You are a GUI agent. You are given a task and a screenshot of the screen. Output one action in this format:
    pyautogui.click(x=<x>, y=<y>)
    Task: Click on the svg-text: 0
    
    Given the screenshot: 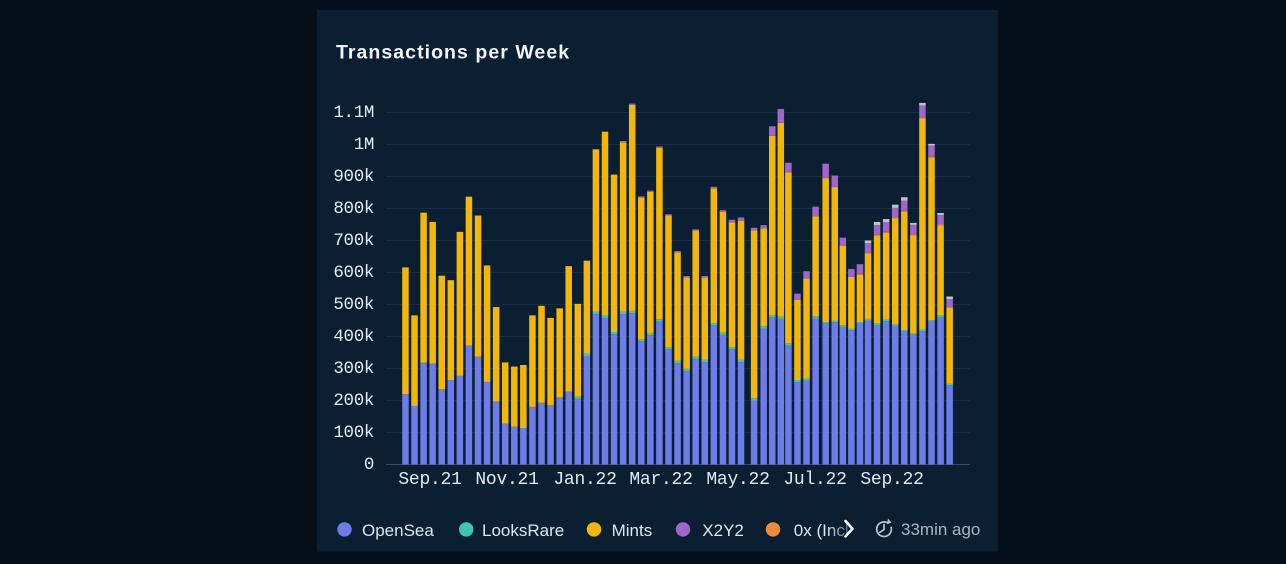 What is the action you would take?
    pyautogui.click(x=369, y=465)
    